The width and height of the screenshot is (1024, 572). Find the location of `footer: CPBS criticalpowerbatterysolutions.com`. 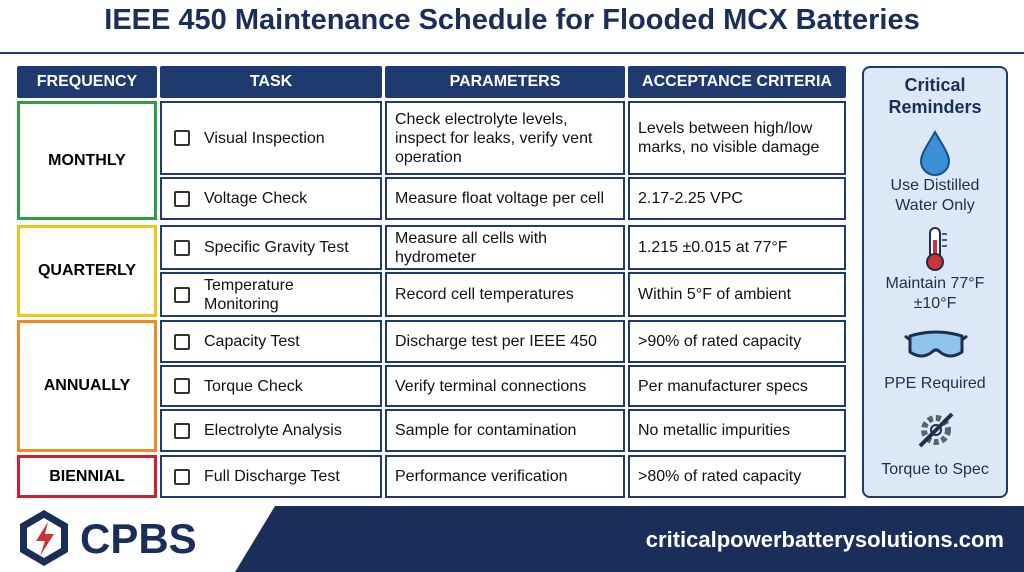

footer: CPBS criticalpowerbatterysolutions.com is located at coordinates (522, 539).